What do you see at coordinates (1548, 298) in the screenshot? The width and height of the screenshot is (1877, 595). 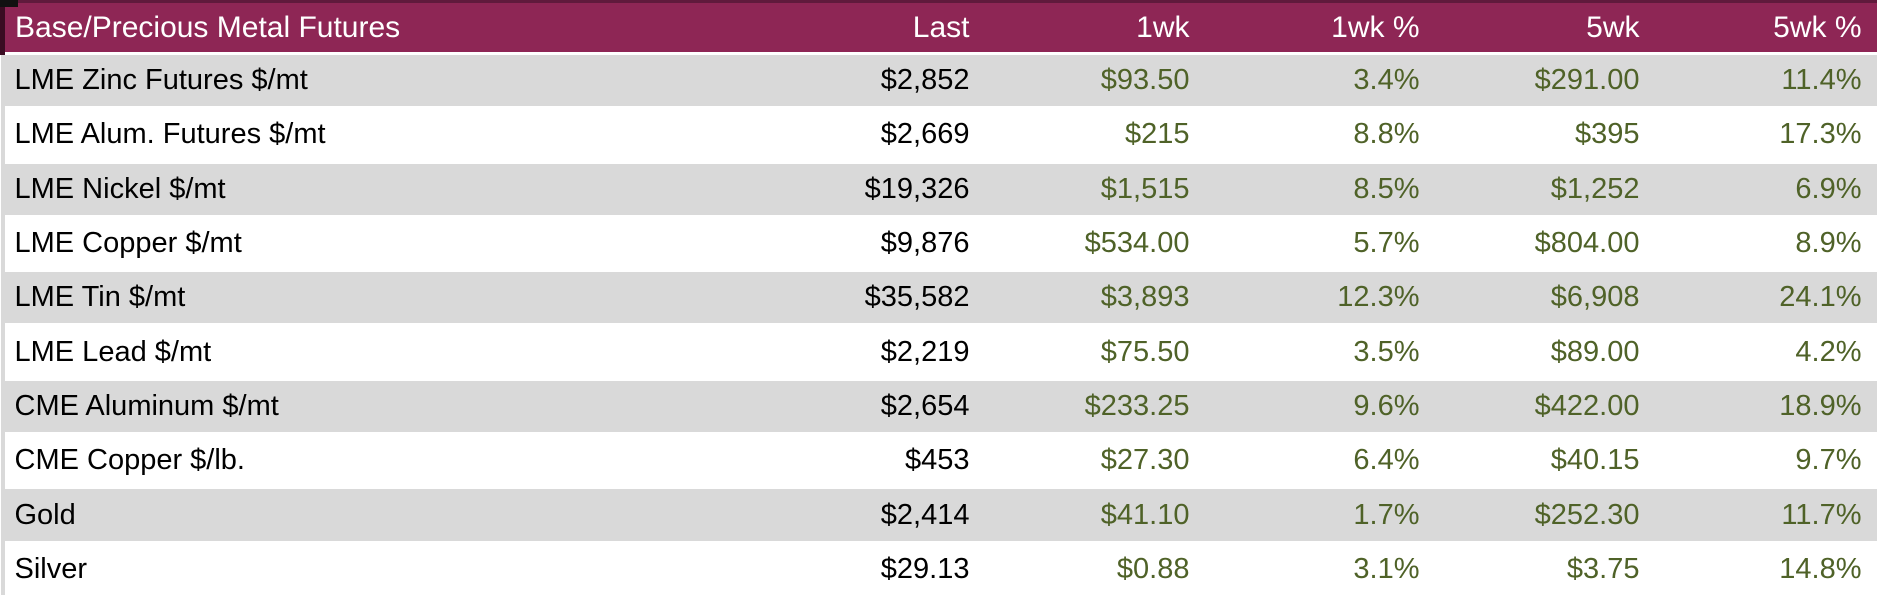 I see `wk5-change-cell: $6,908` at bounding box center [1548, 298].